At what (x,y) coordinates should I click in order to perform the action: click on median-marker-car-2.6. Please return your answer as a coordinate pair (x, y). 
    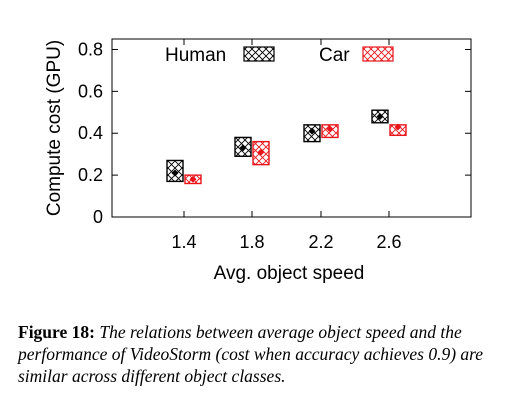
    Looking at the image, I should click on (398, 127).